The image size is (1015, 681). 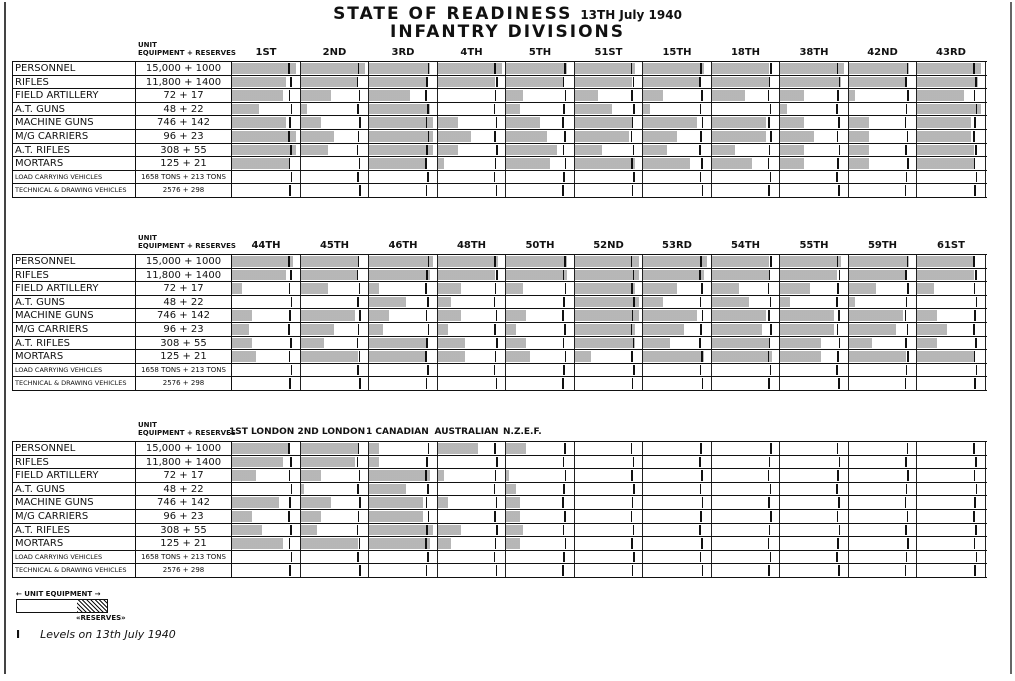 I want to click on division-header: 44TH, so click(x=266, y=245).